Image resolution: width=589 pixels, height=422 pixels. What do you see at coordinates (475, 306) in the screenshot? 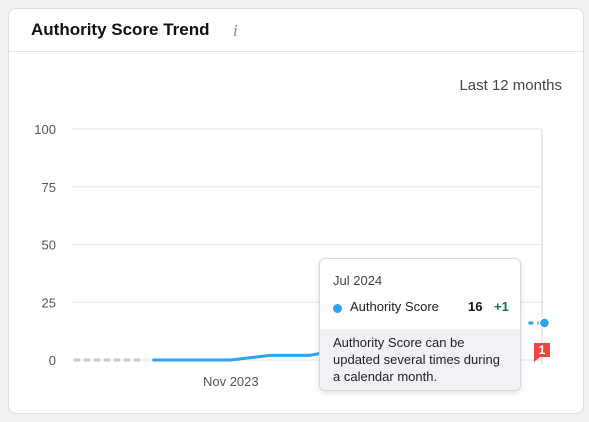
I see `tooltip-value: 16` at bounding box center [475, 306].